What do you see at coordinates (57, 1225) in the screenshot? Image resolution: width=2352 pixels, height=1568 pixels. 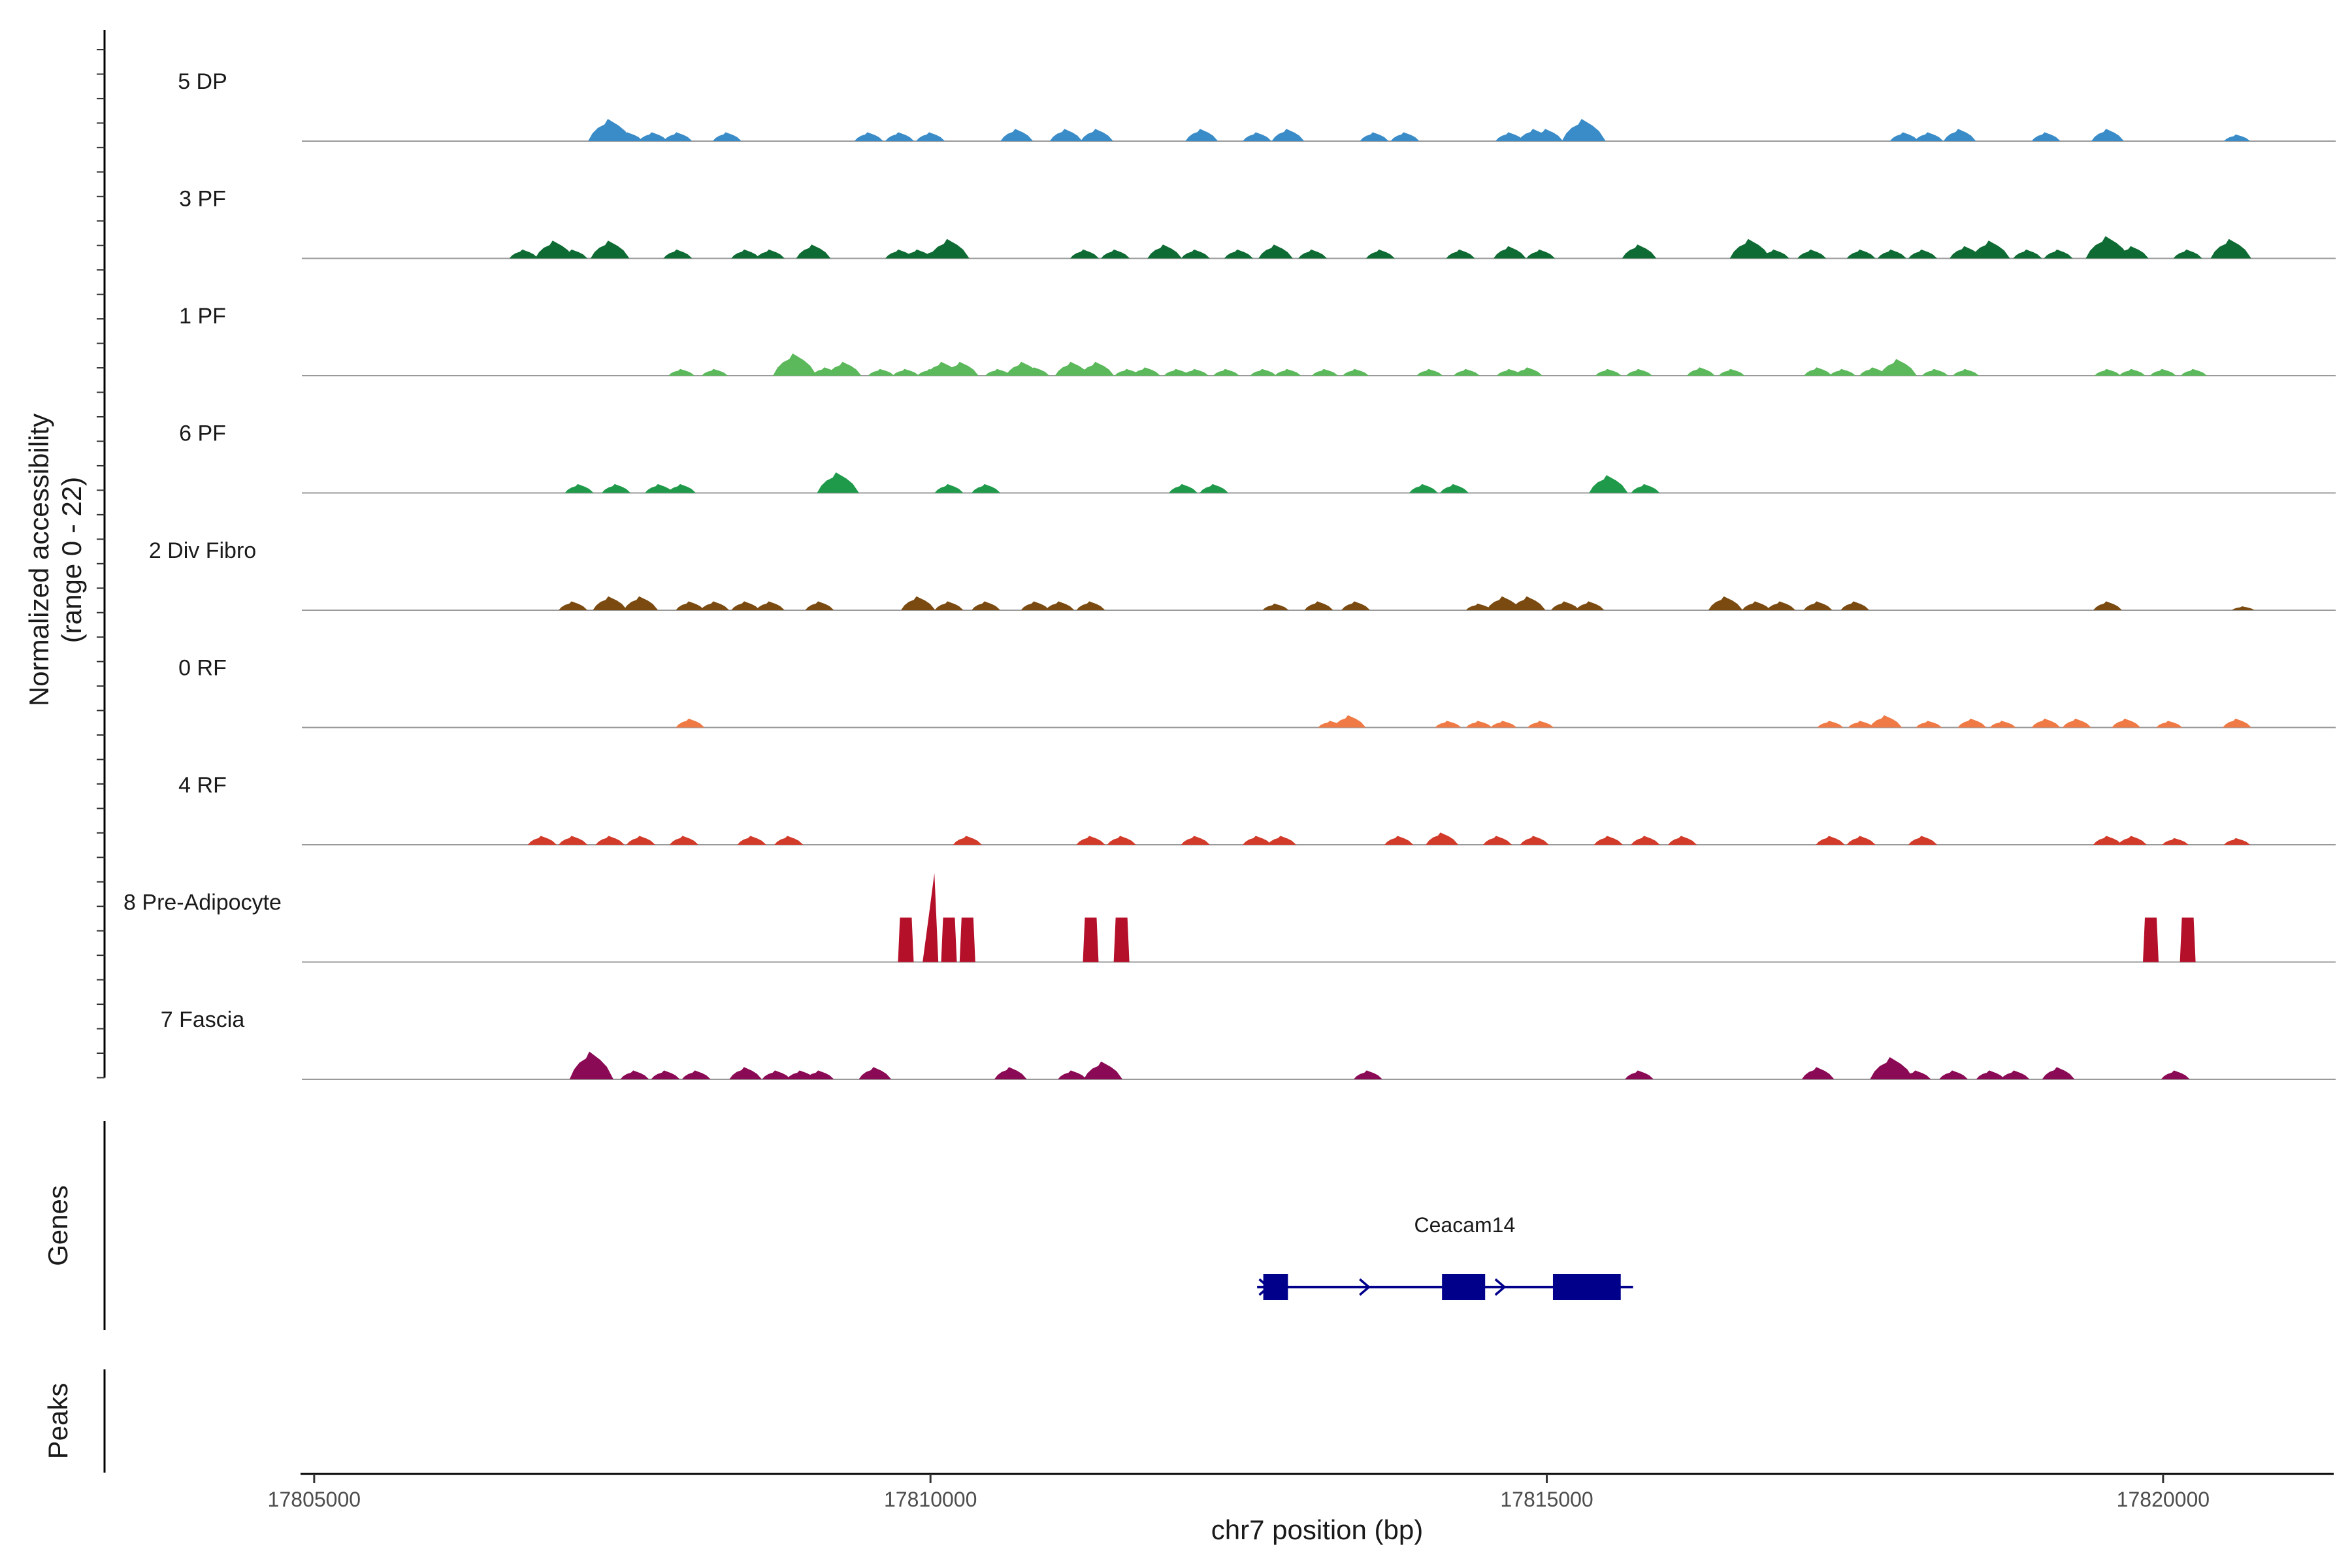 I see `genes-panel-title: Genes` at bounding box center [57, 1225].